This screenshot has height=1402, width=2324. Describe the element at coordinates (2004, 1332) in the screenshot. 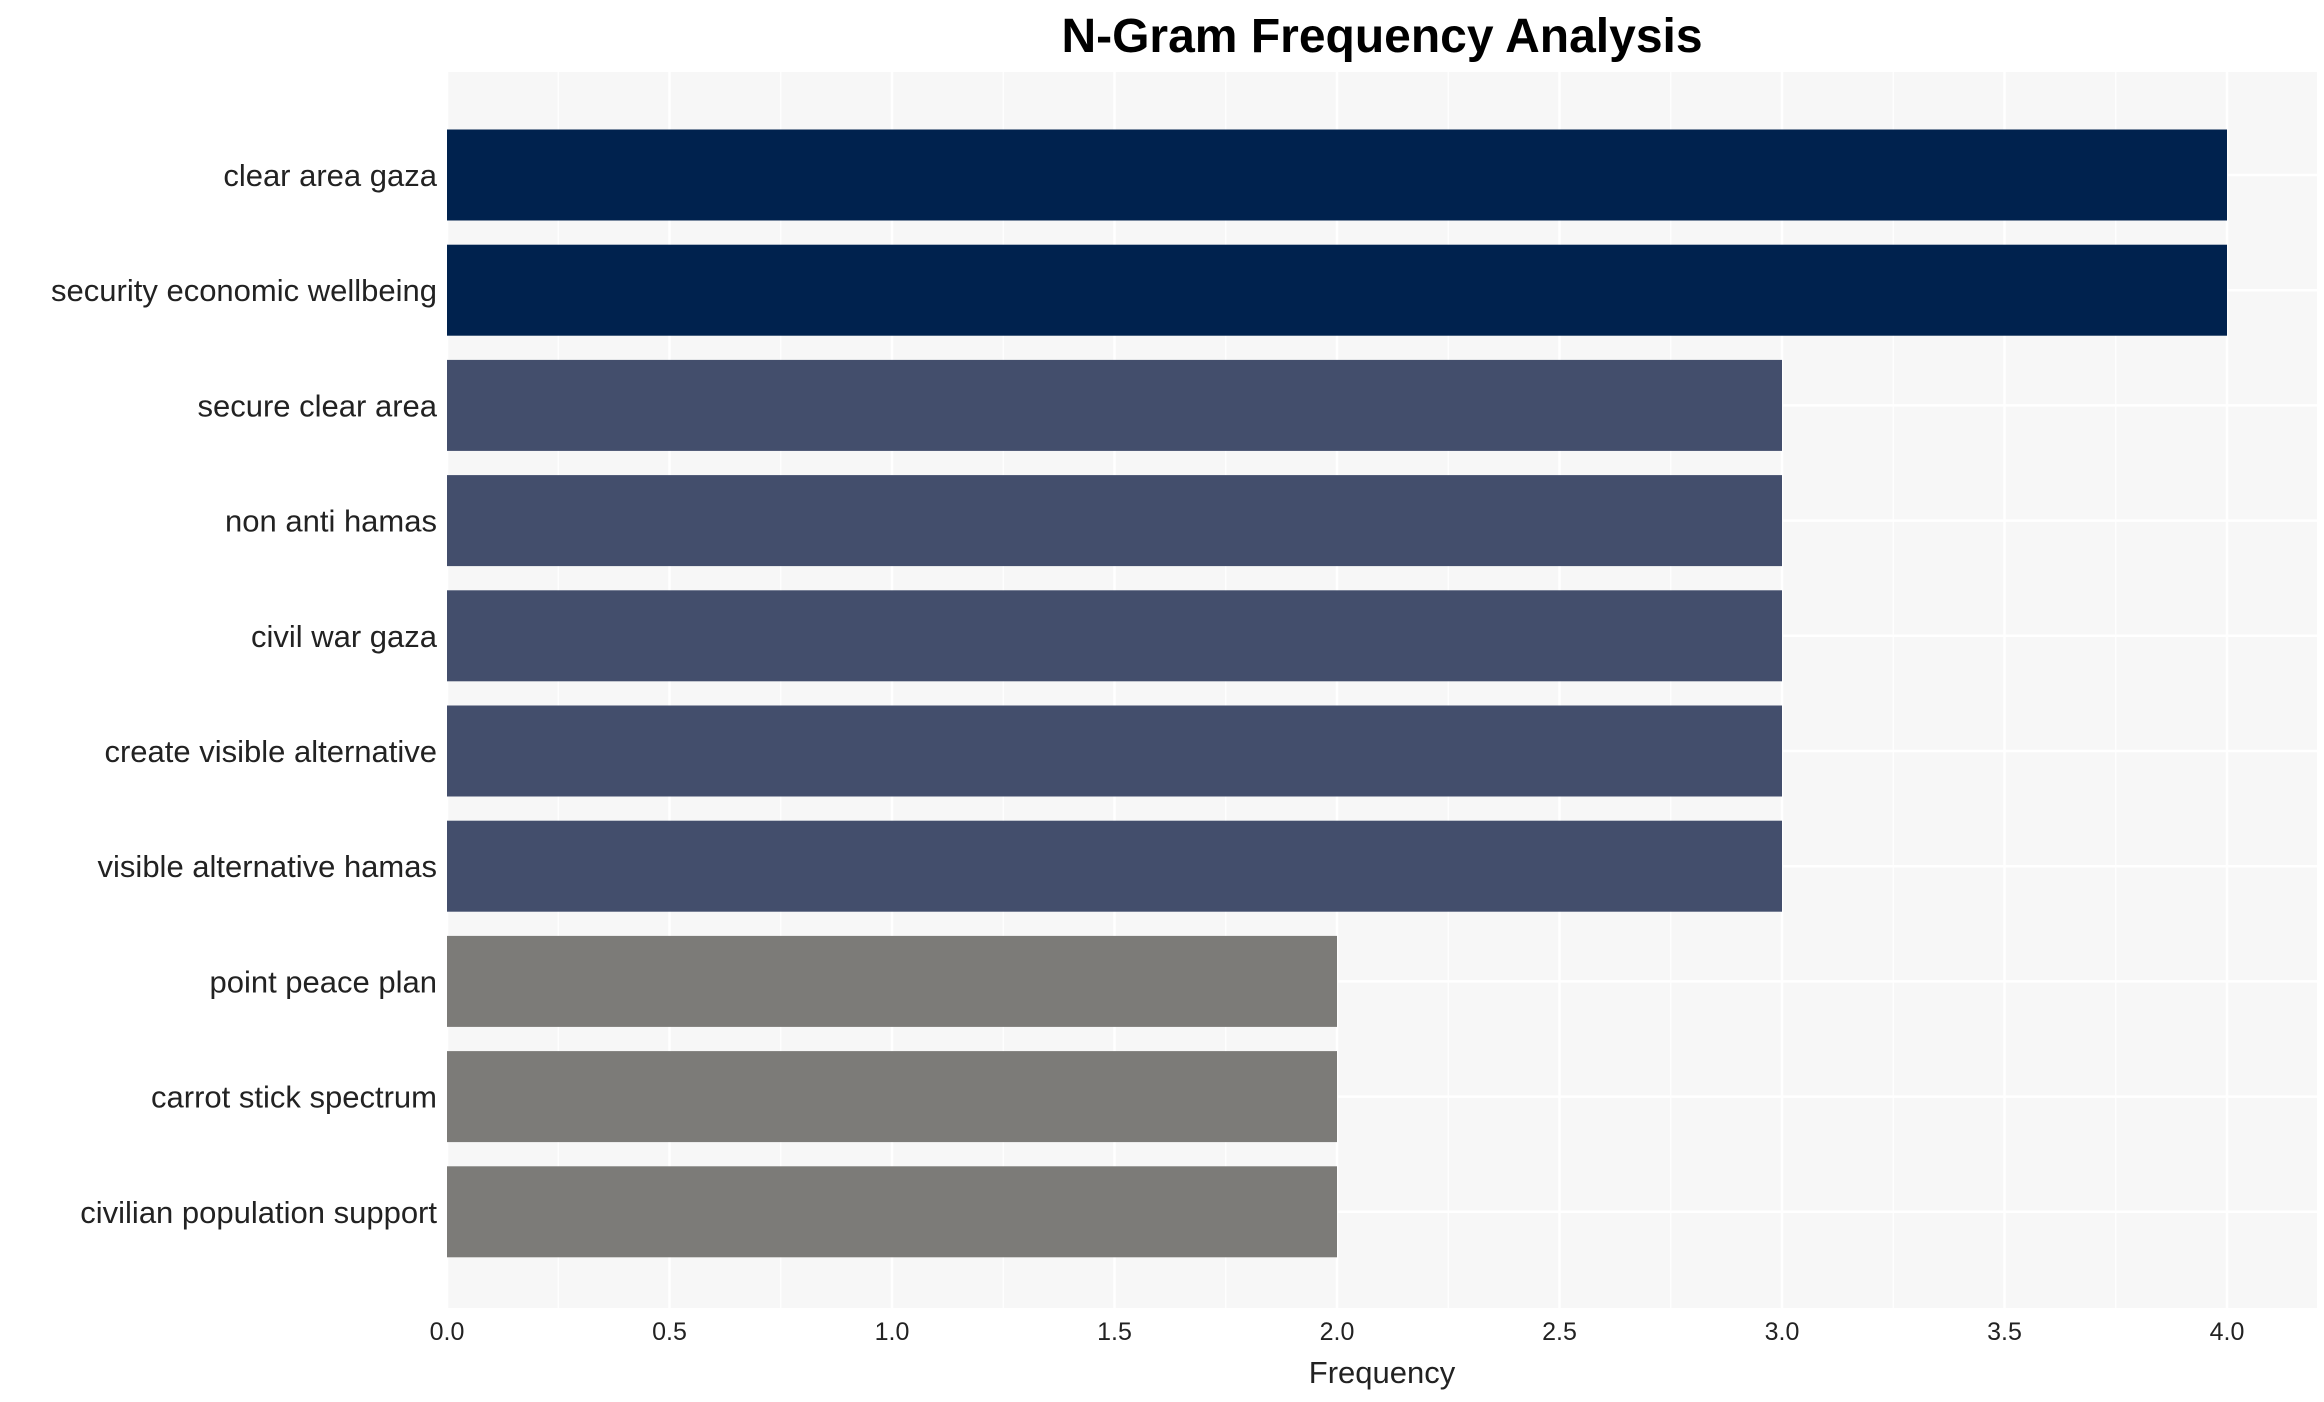

I see `x-tick-label: 3.5` at that location.